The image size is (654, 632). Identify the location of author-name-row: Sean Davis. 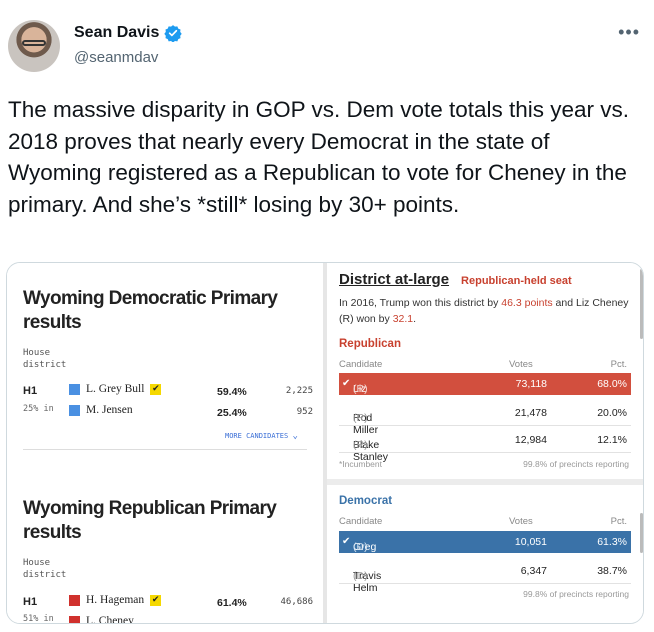
(128, 33).